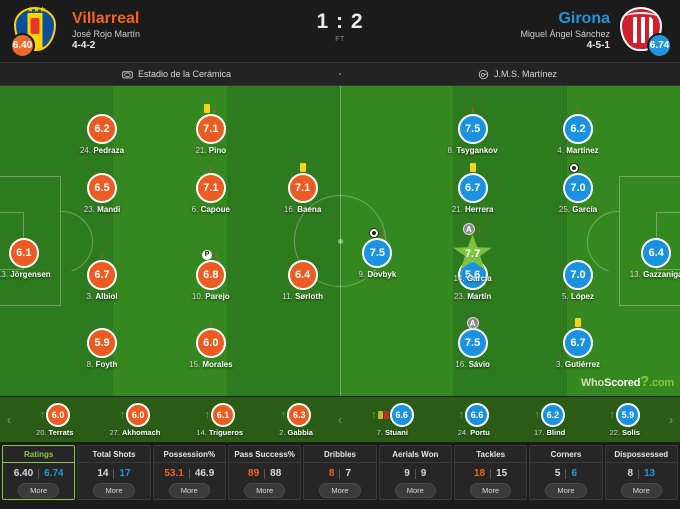 The height and width of the screenshot is (509, 680). I want to click on player-card: ↓ 7.1 21. Pino, so click(211, 129).